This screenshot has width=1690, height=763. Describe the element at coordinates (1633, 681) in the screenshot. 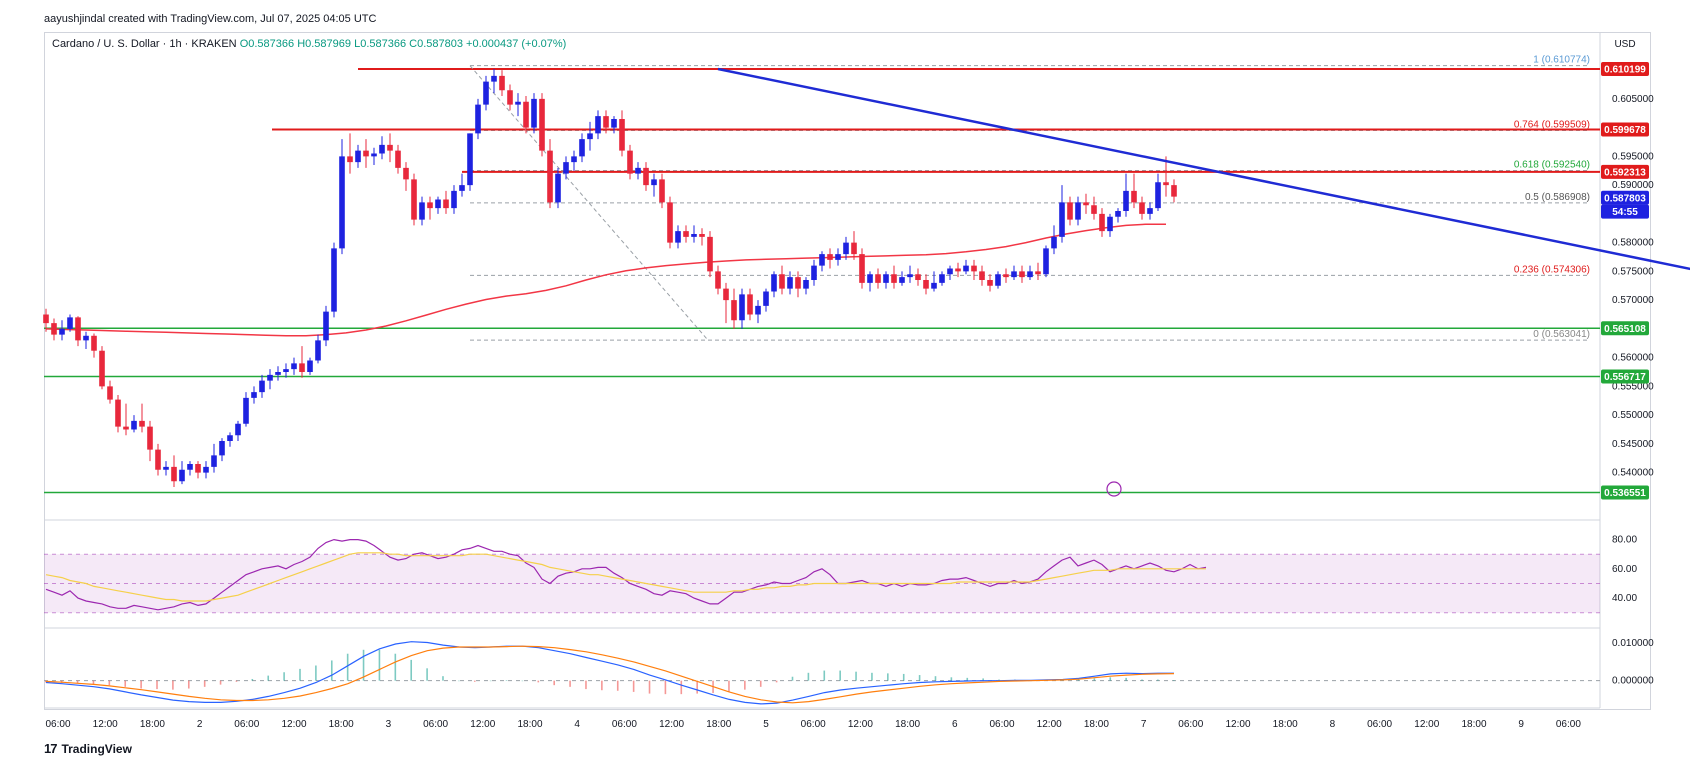

I see `macd-axis-tick: 0.000000` at that location.